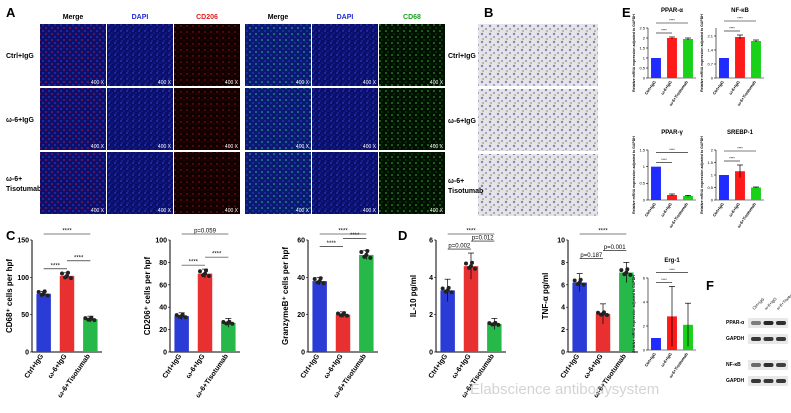  Describe the element at coordinates (626, 12) in the screenshot. I see `panel-letter-e: E` at that location.